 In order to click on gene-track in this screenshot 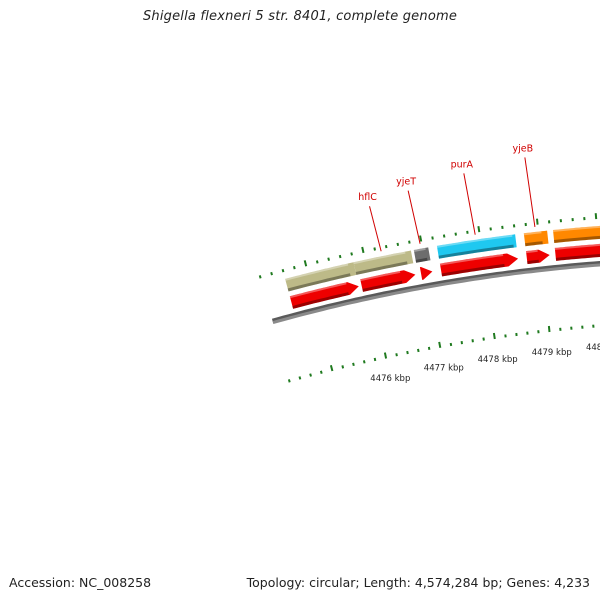, I will do `click(442, 256)`.